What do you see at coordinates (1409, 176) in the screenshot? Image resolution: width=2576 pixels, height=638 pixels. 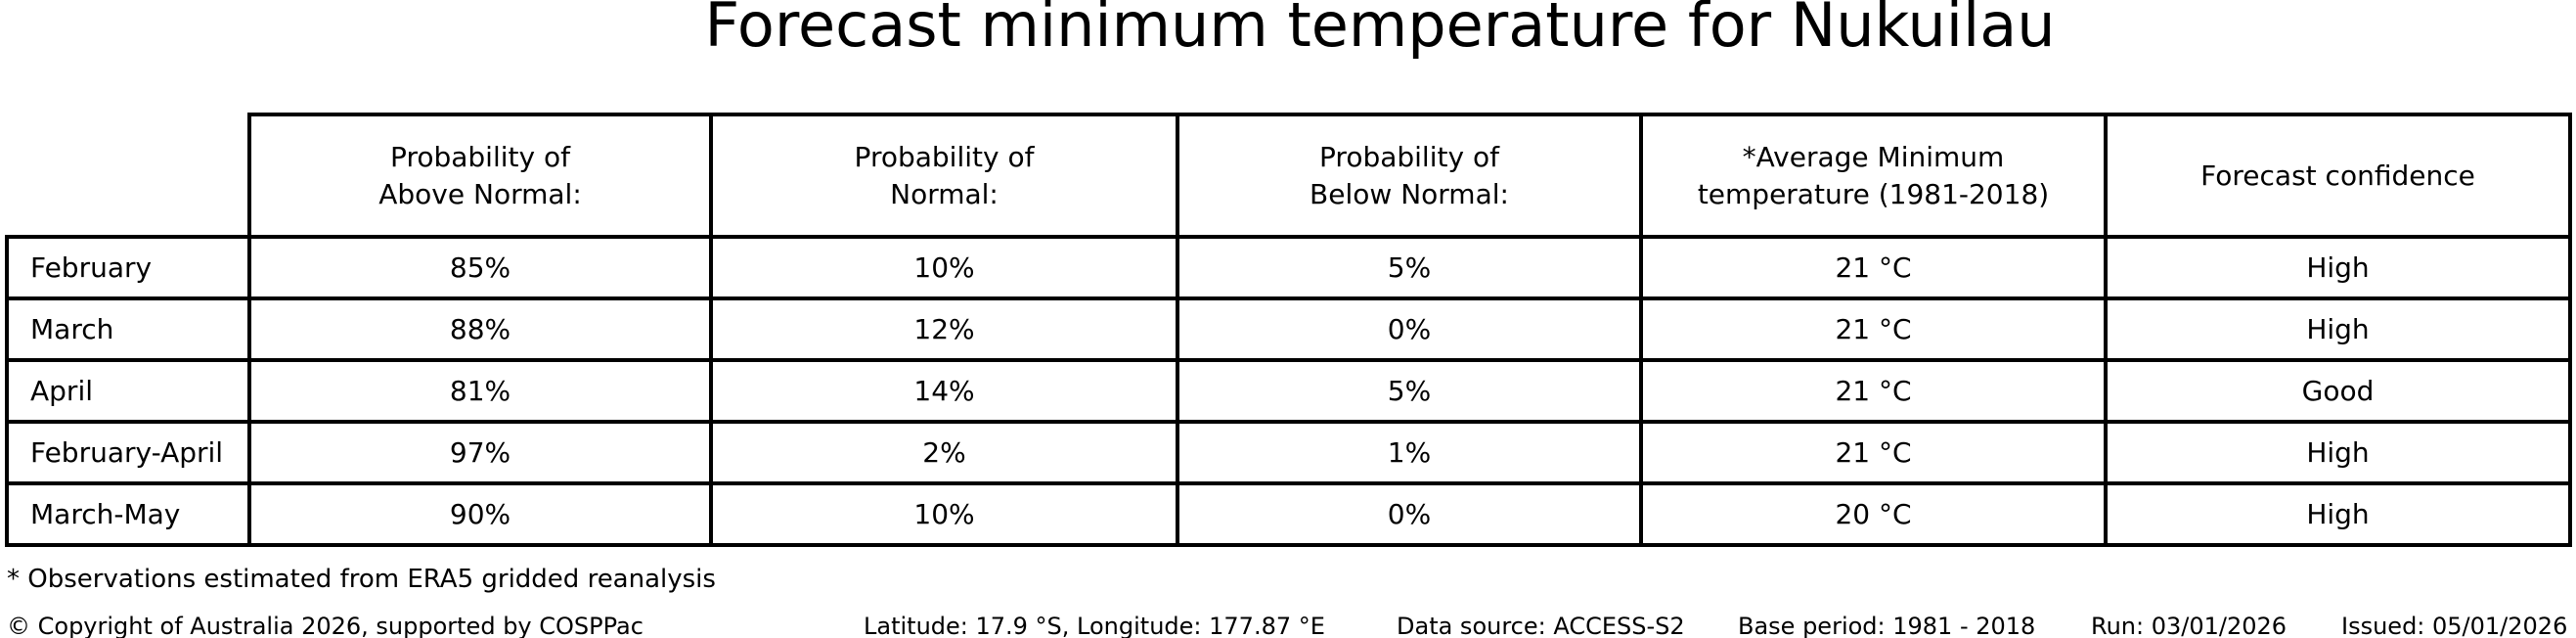 I see `column-header-below-normal: Probability of Below Normal:` at bounding box center [1409, 176].